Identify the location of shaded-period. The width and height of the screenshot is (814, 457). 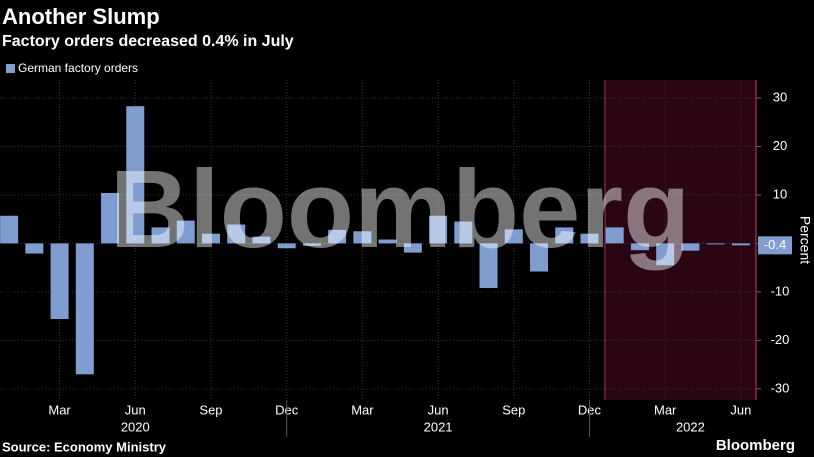
(680, 240).